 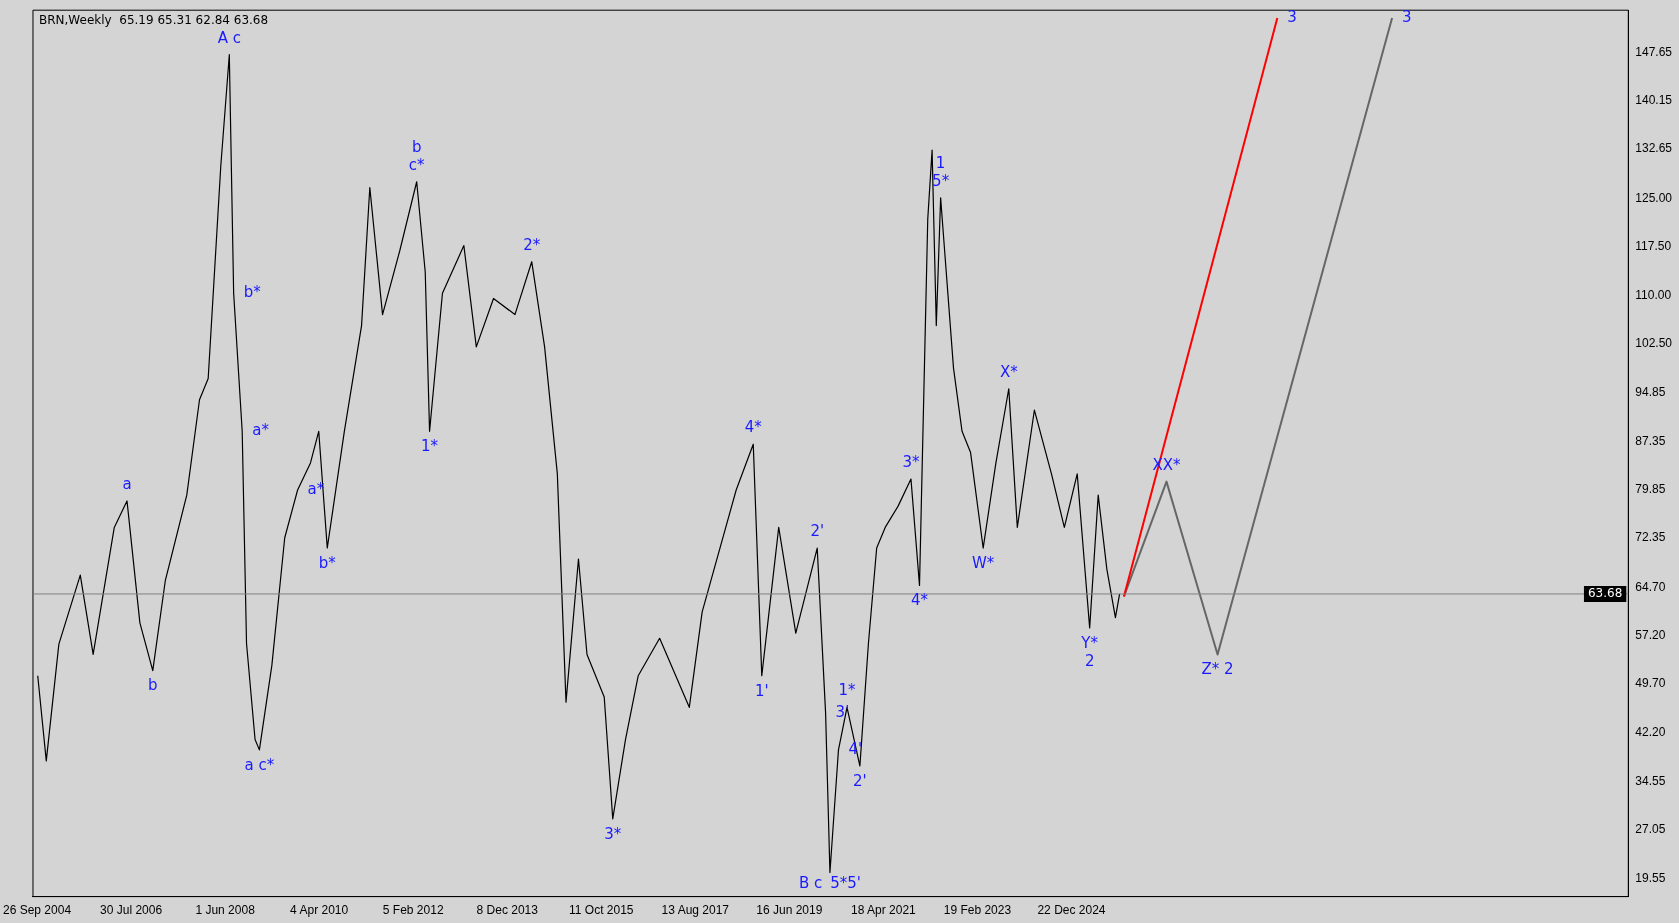 I want to click on annotation: X*, so click(x=1009, y=371).